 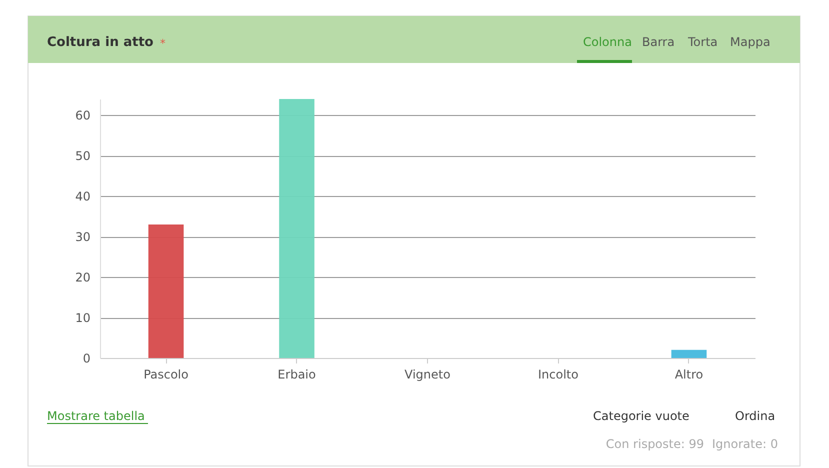 I want to click on text: Colonna, so click(x=607, y=42).